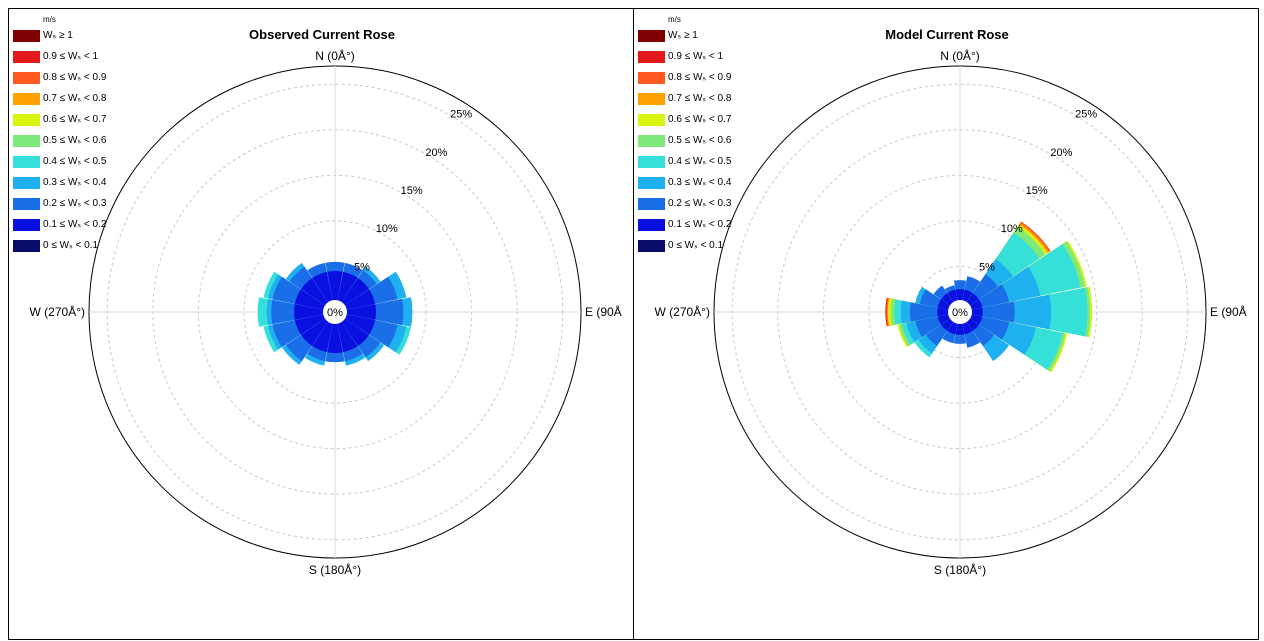  Describe the element at coordinates (322, 34) in the screenshot. I see `chart-title: Observed Current Rose` at that location.